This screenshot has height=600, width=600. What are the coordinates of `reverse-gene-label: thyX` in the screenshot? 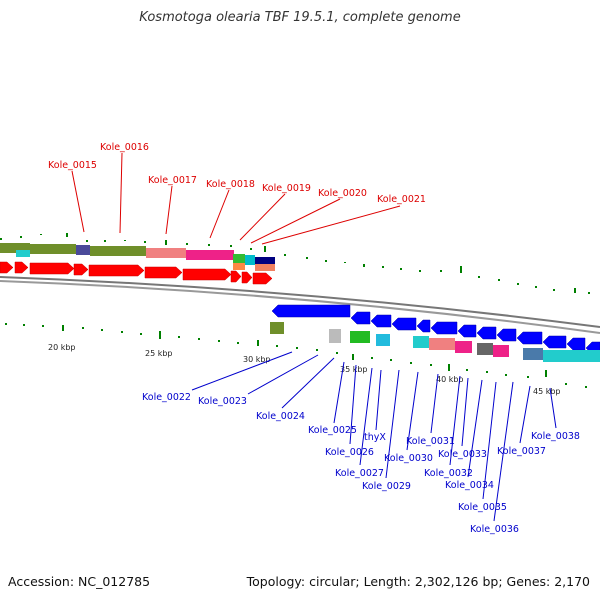 It's located at (375, 437).